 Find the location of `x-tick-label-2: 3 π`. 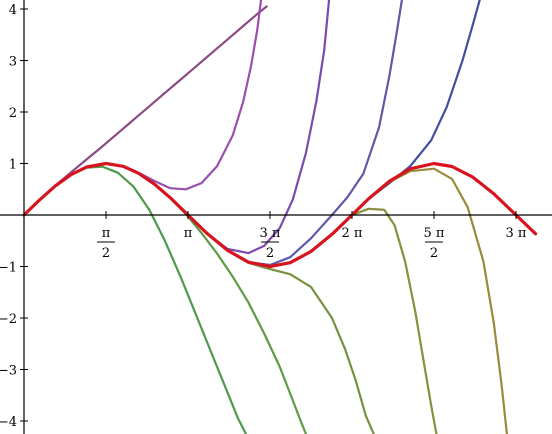

x-tick-label-2: 3 π is located at coordinates (270, 233).